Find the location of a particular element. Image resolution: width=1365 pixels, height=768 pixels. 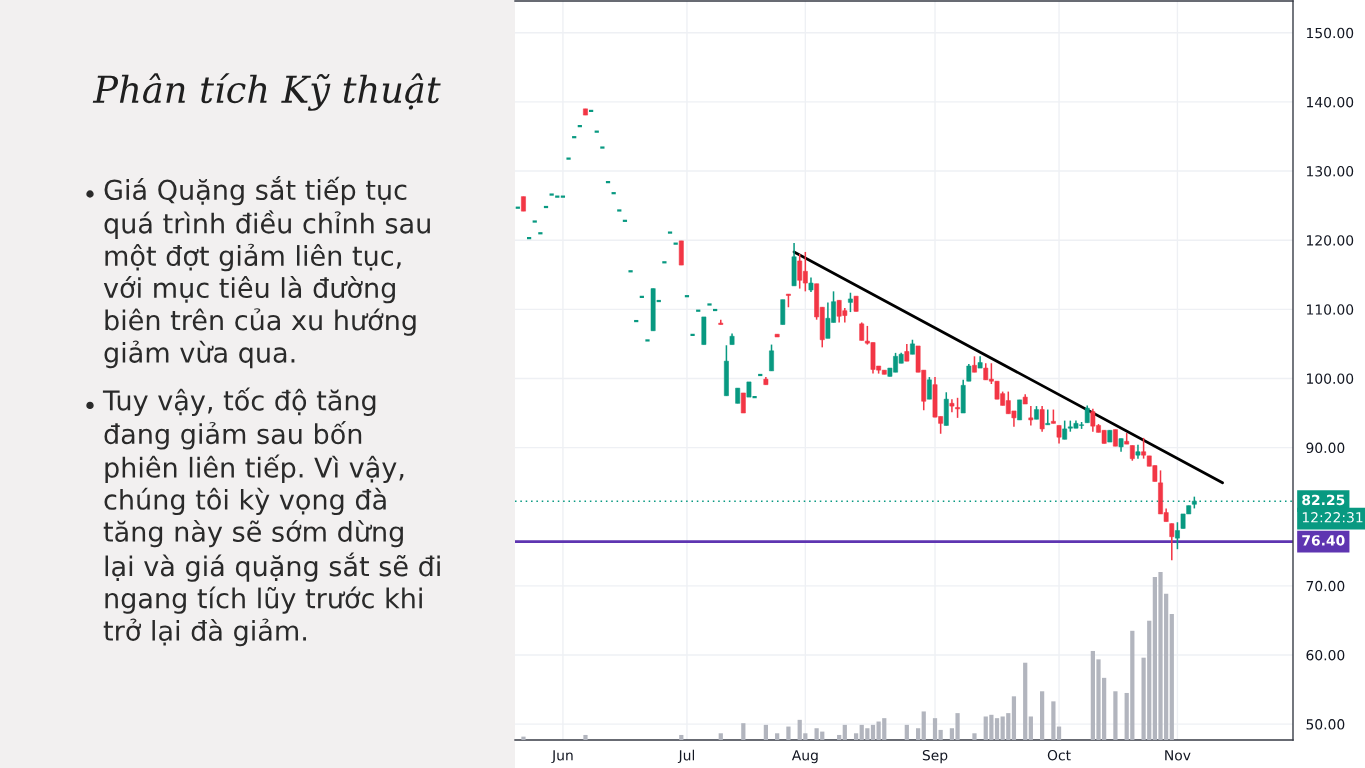

ref-line-label: 82.25 is located at coordinates (1323, 500).